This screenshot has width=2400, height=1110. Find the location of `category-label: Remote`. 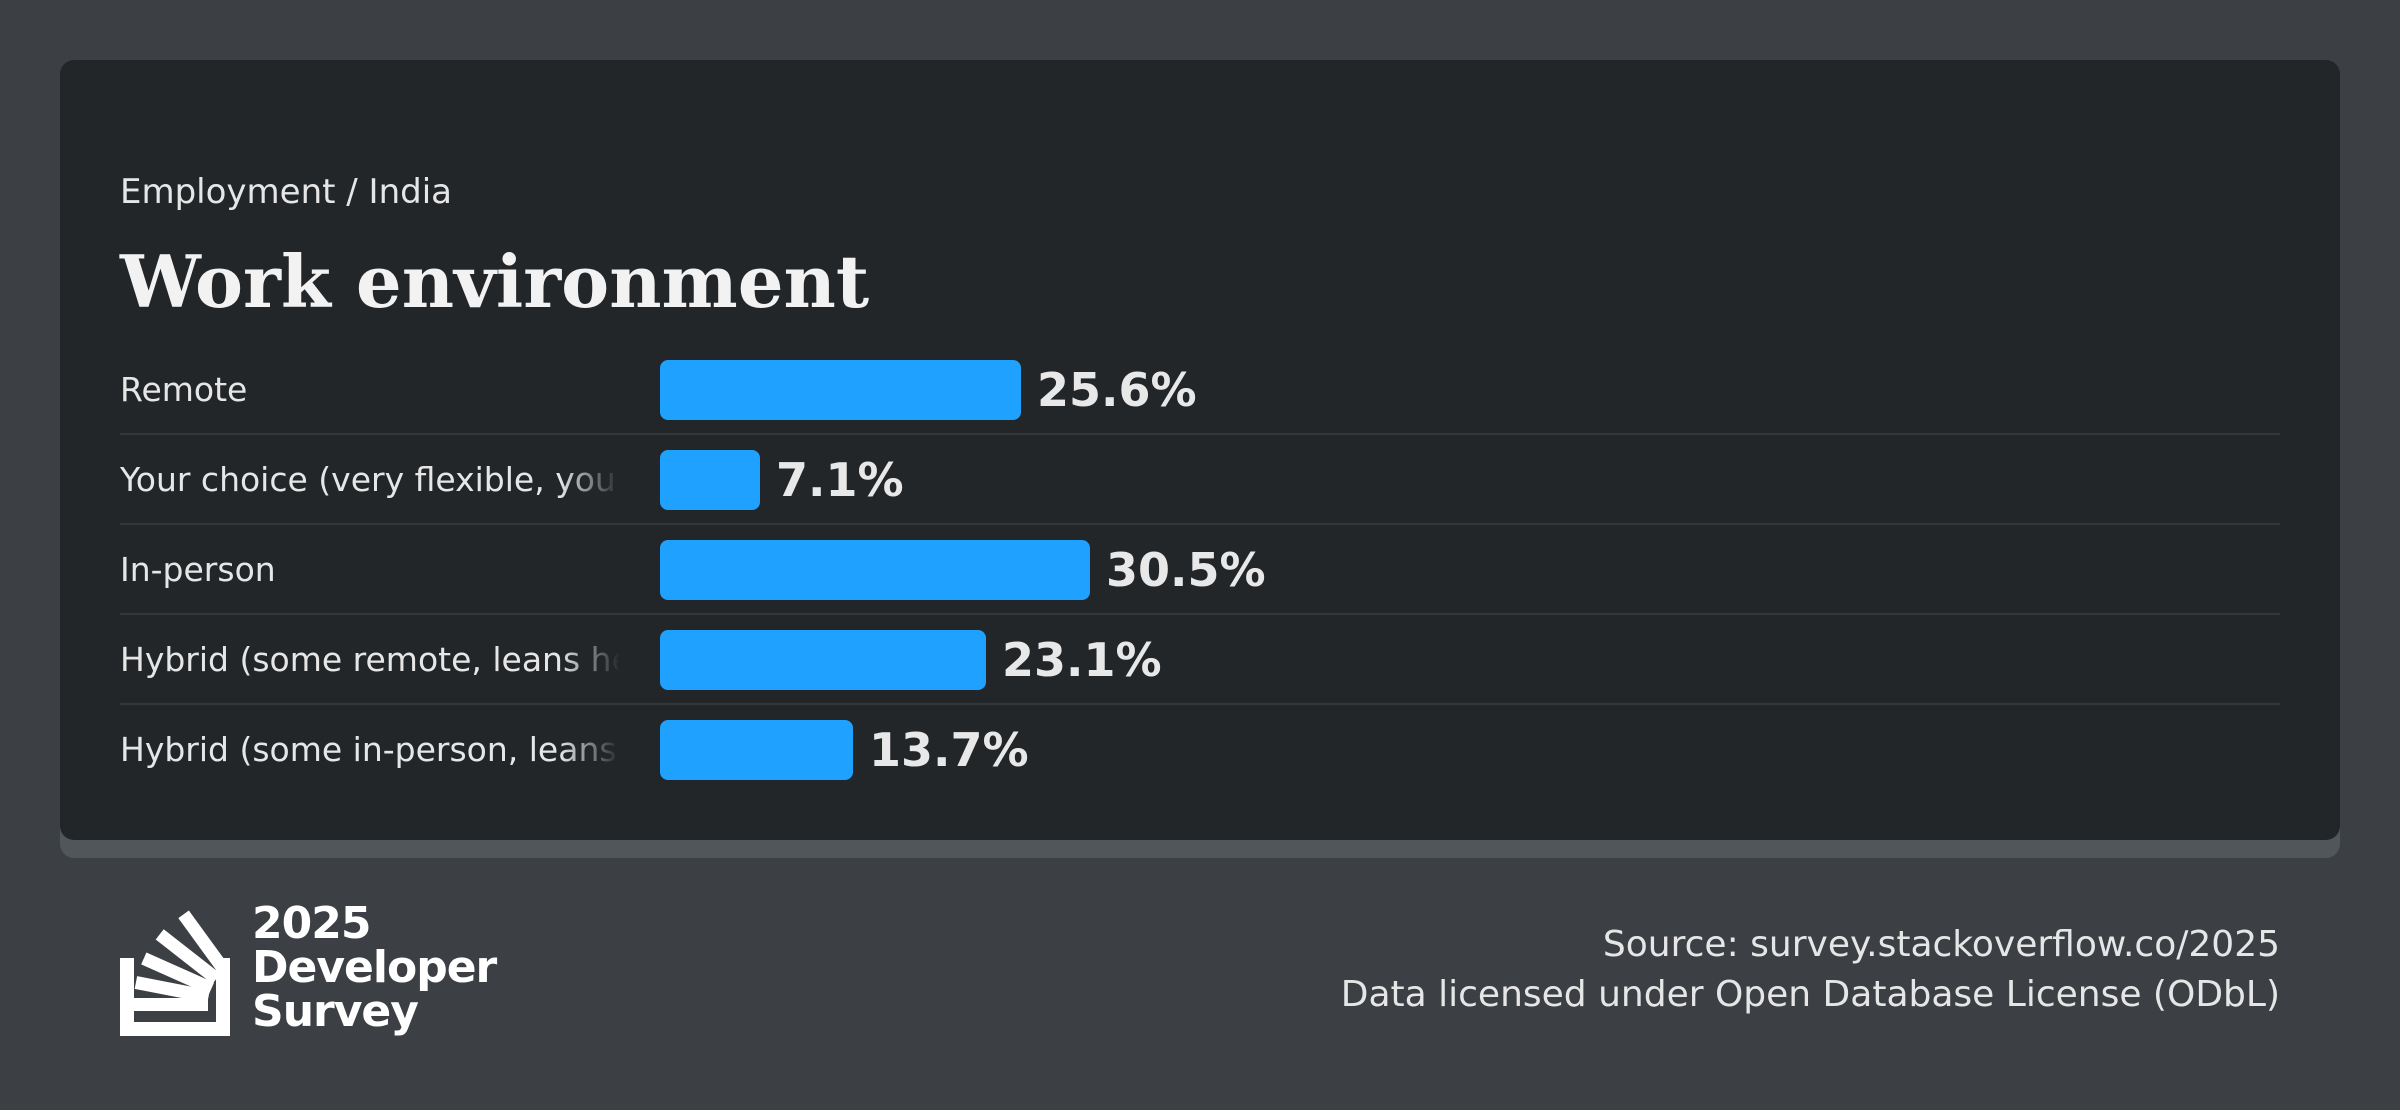

category-label: Remote is located at coordinates (184, 389).